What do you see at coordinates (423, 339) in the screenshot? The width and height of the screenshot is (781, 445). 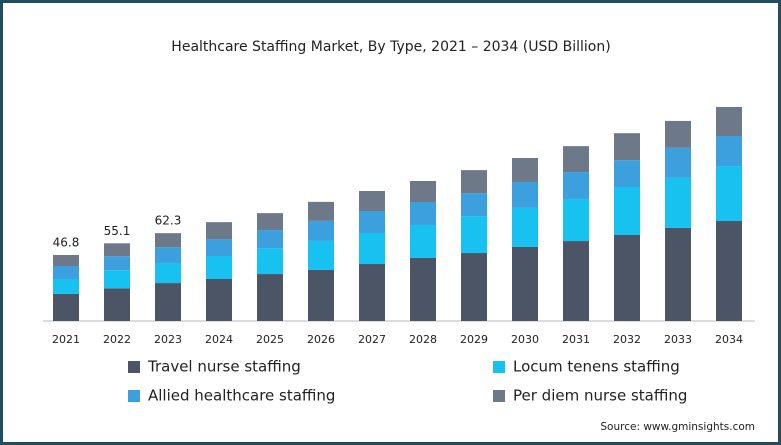 I see `x-tick-label: 2028` at bounding box center [423, 339].